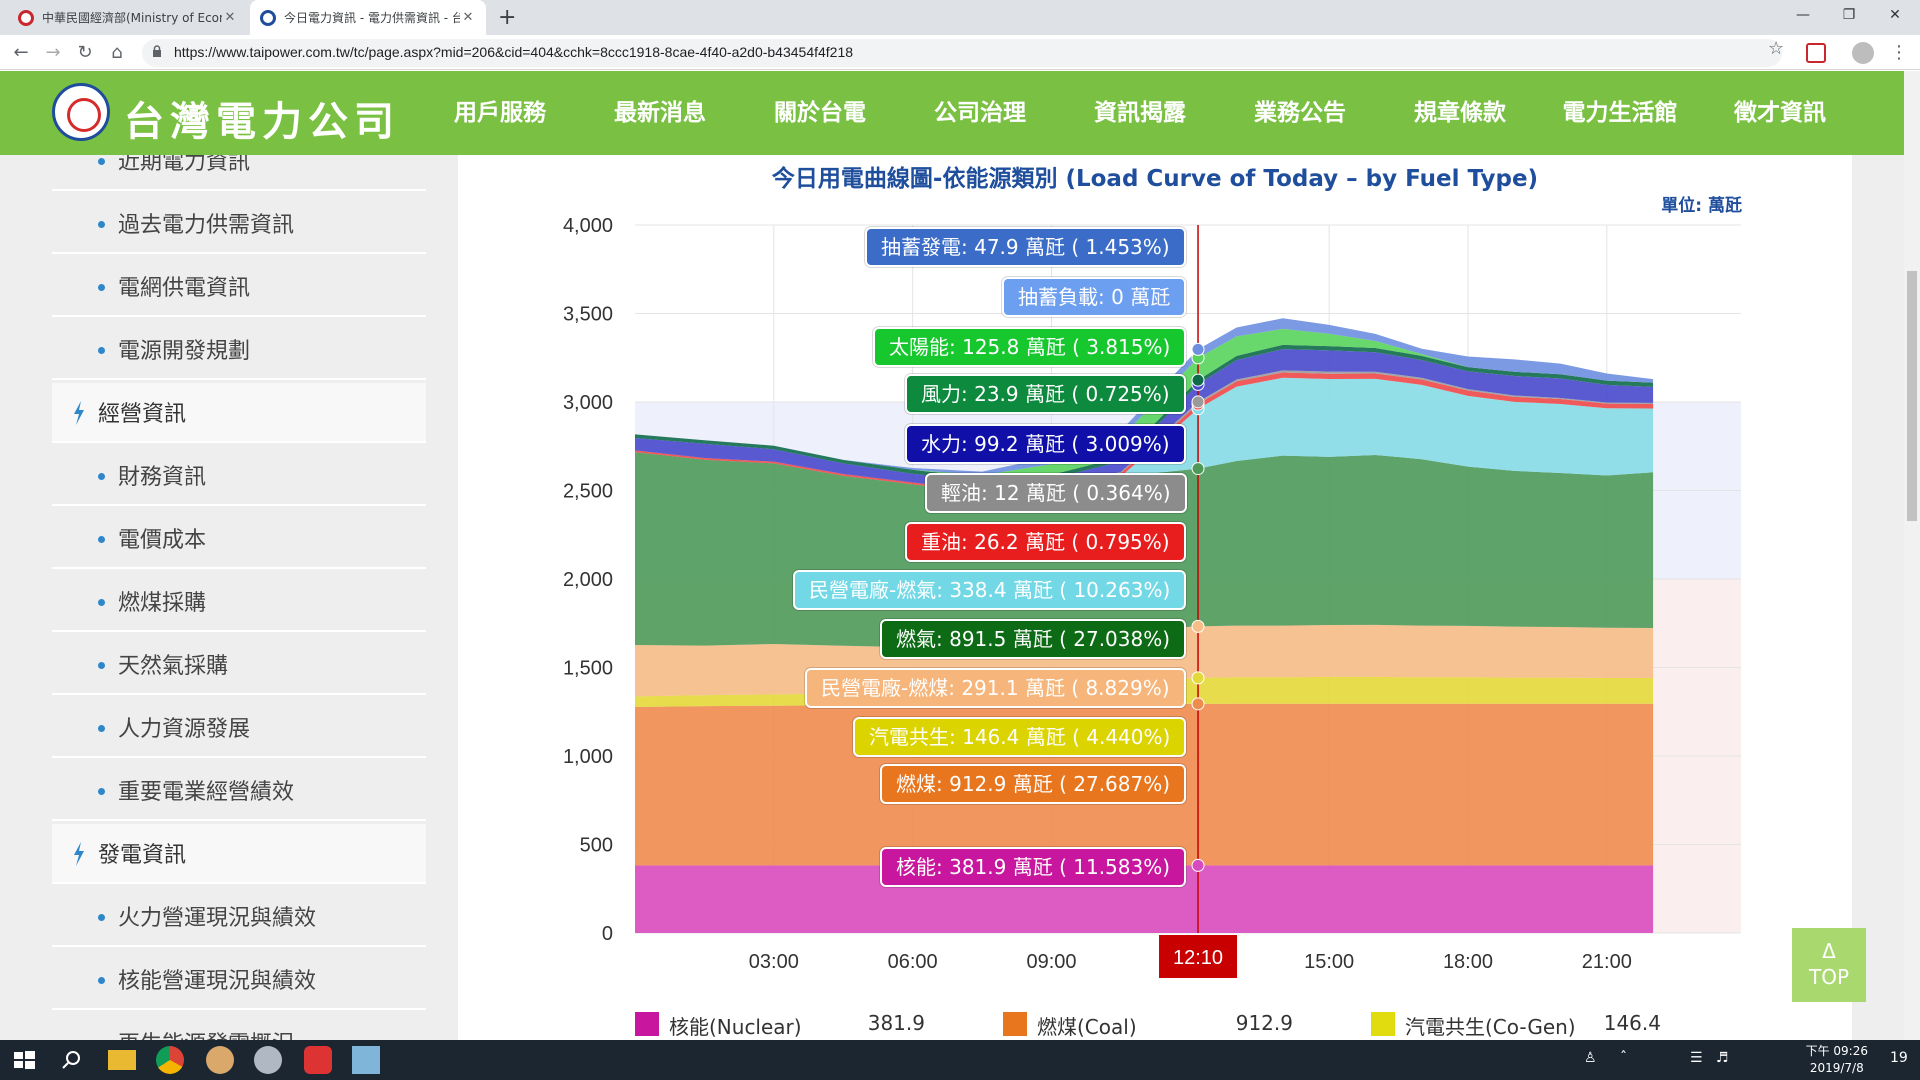 This screenshot has width=1920, height=1080. Describe the element at coordinates (24, 1060) in the screenshot. I see `windows-start-icon` at that location.